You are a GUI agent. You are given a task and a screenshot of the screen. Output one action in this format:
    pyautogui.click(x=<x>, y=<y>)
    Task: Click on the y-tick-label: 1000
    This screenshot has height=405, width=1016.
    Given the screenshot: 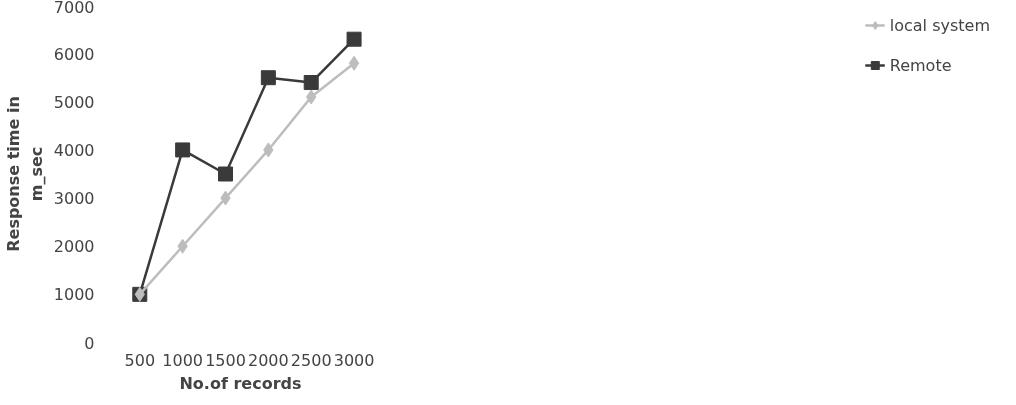 What is the action you would take?
    pyautogui.click(x=74, y=295)
    